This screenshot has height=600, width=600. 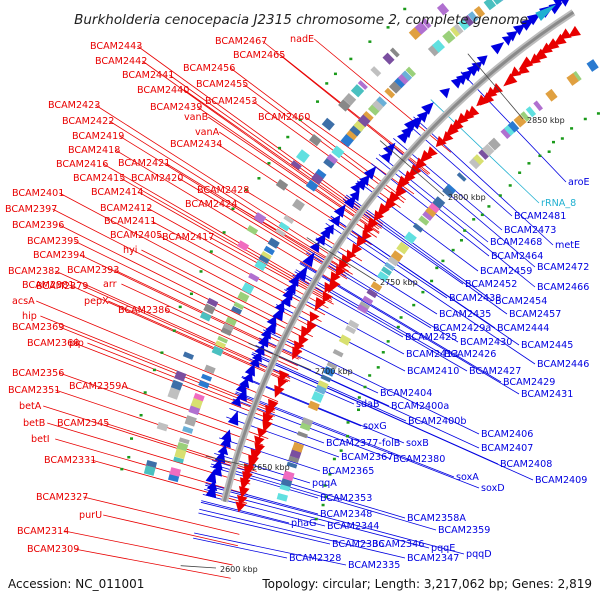 What do you see at coordinates (558, 203) in the screenshot?
I see `gene-label-text: rRNA_8` at bounding box center [558, 203].